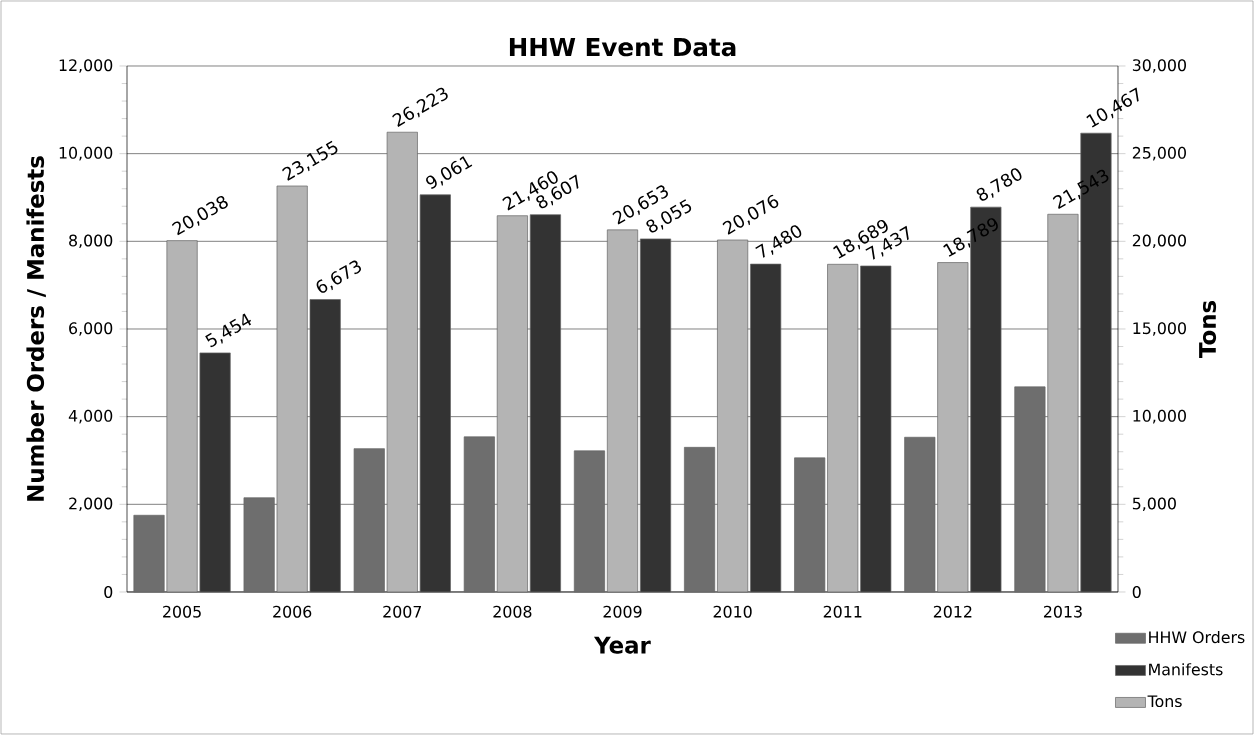  What do you see at coordinates (292, 611) in the screenshot?
I see `x-tick-label: 2006` at bounding box center [292, 611].